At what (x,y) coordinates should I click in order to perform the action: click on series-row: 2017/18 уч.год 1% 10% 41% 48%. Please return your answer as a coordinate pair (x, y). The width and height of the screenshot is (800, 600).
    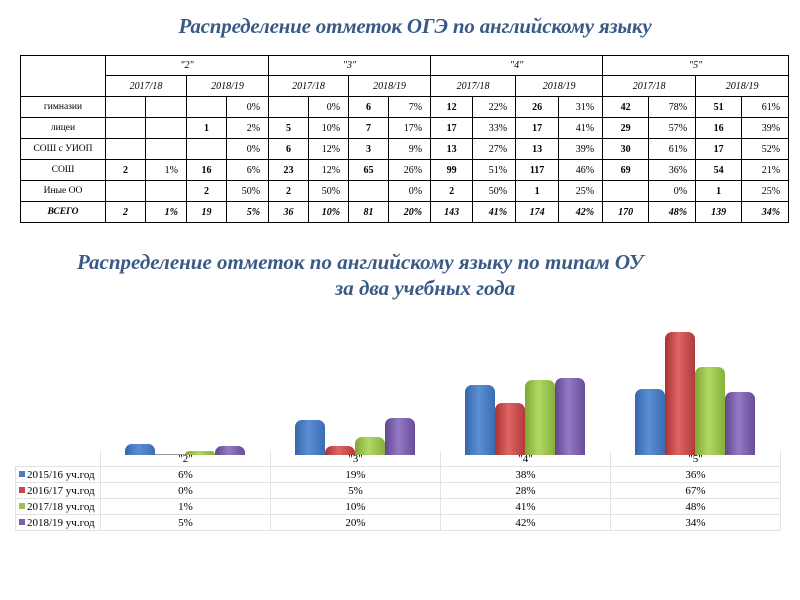
    Looking at the image, I should click on (398, 506).